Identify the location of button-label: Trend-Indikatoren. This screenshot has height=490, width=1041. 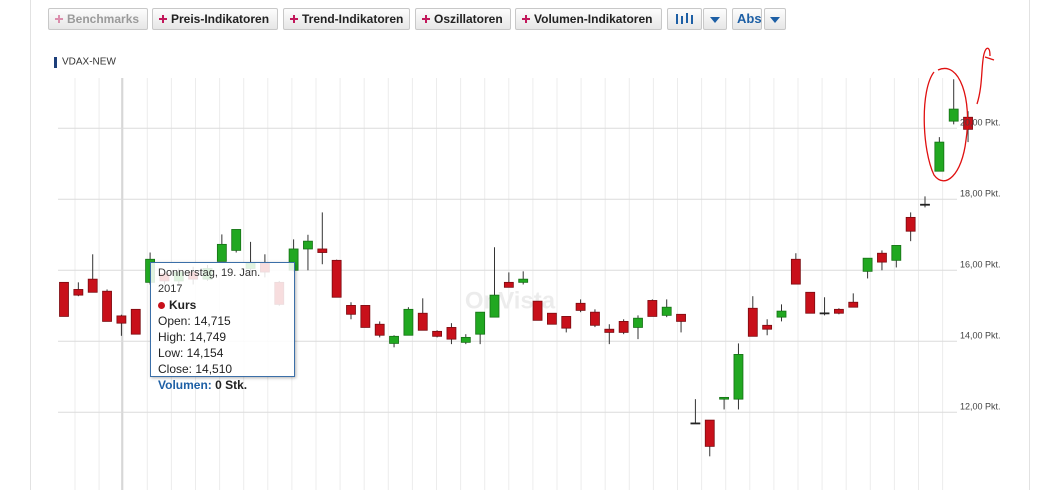
(353, 19).